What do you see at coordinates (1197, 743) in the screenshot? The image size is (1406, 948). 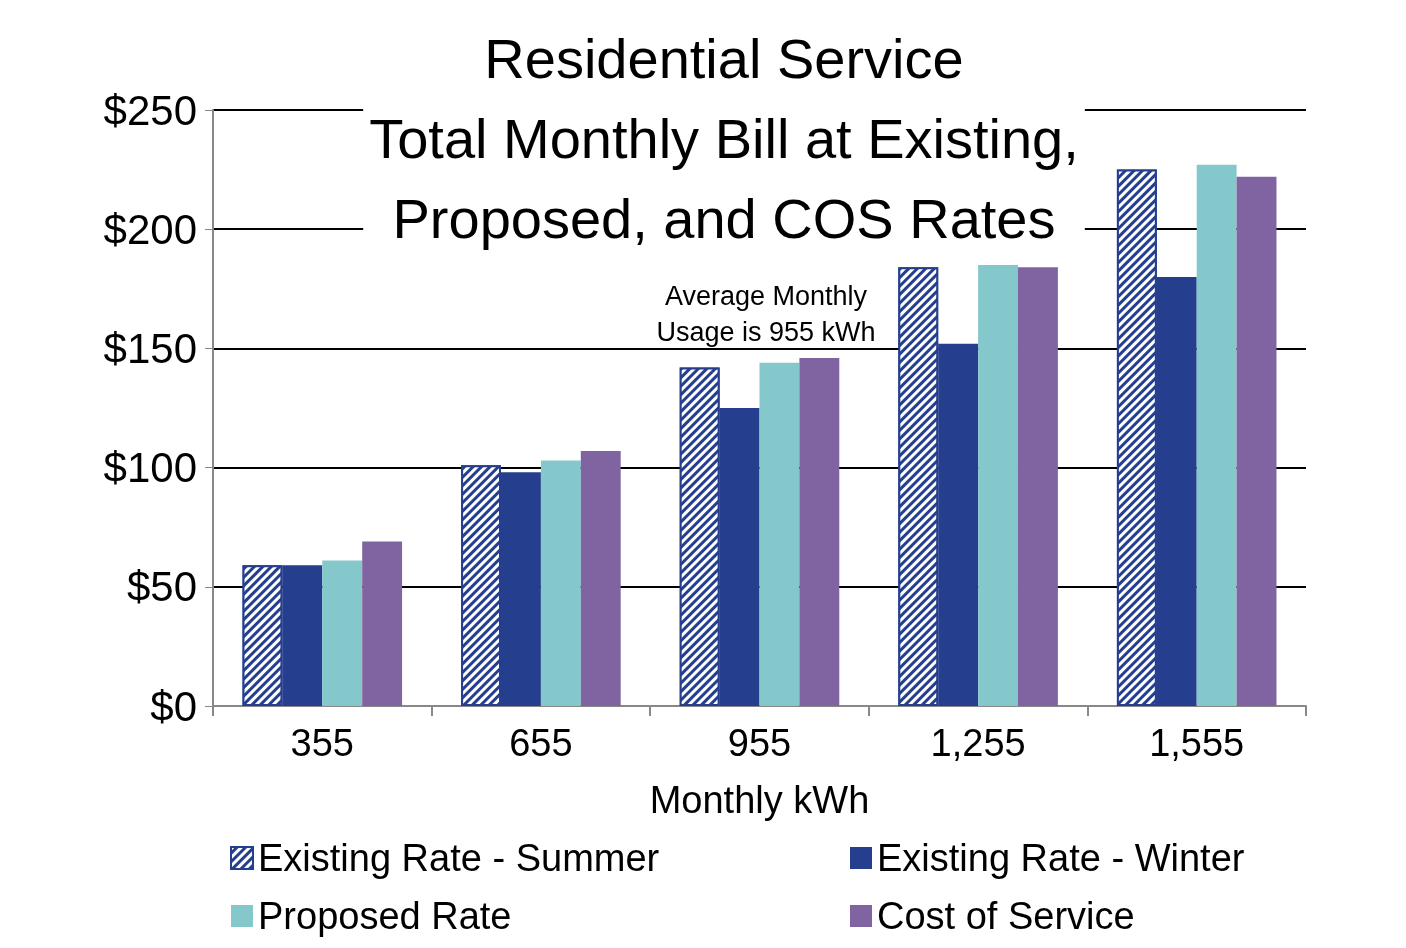 I see `x-tick-label: 1,555` at bounding box center [1197, 743].